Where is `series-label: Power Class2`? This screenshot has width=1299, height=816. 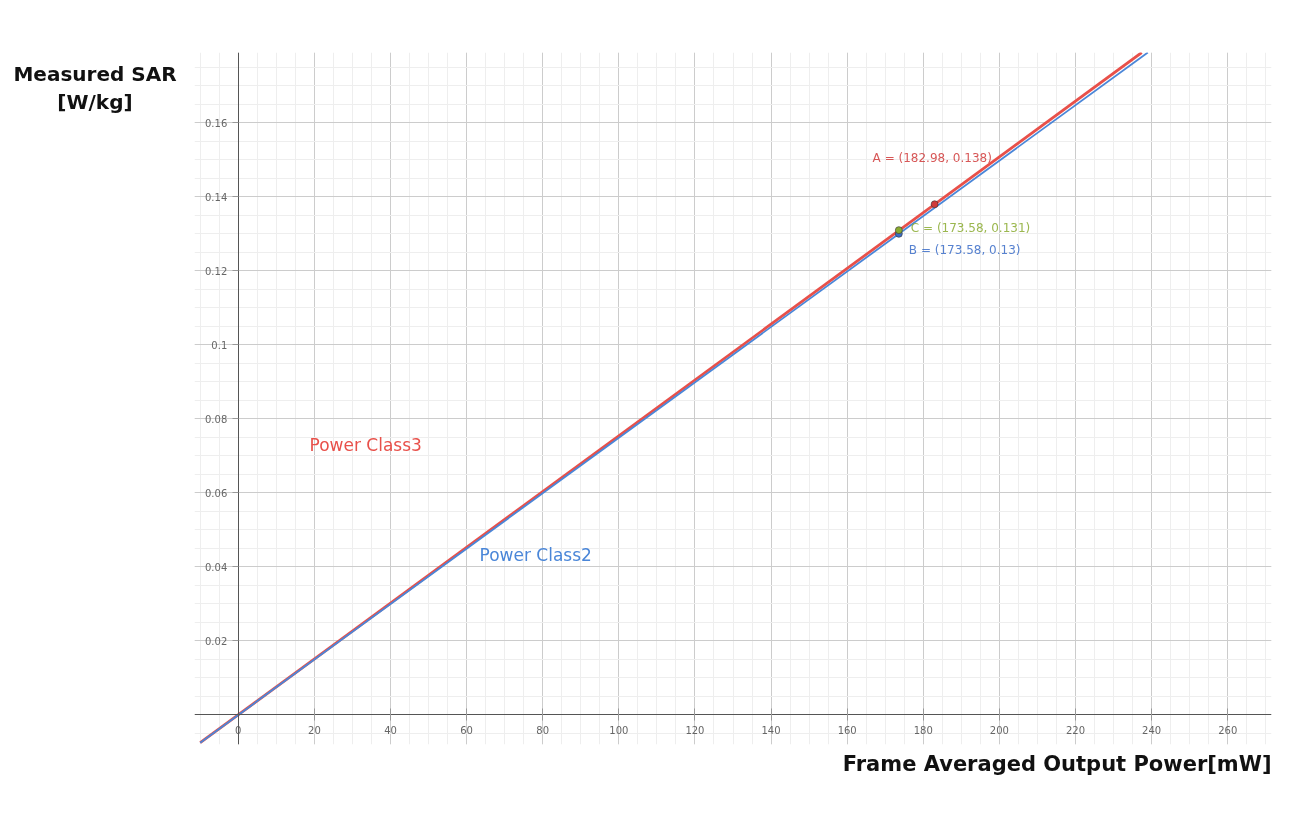
series-label: Power Class2 is located at coordinates (535, 554).